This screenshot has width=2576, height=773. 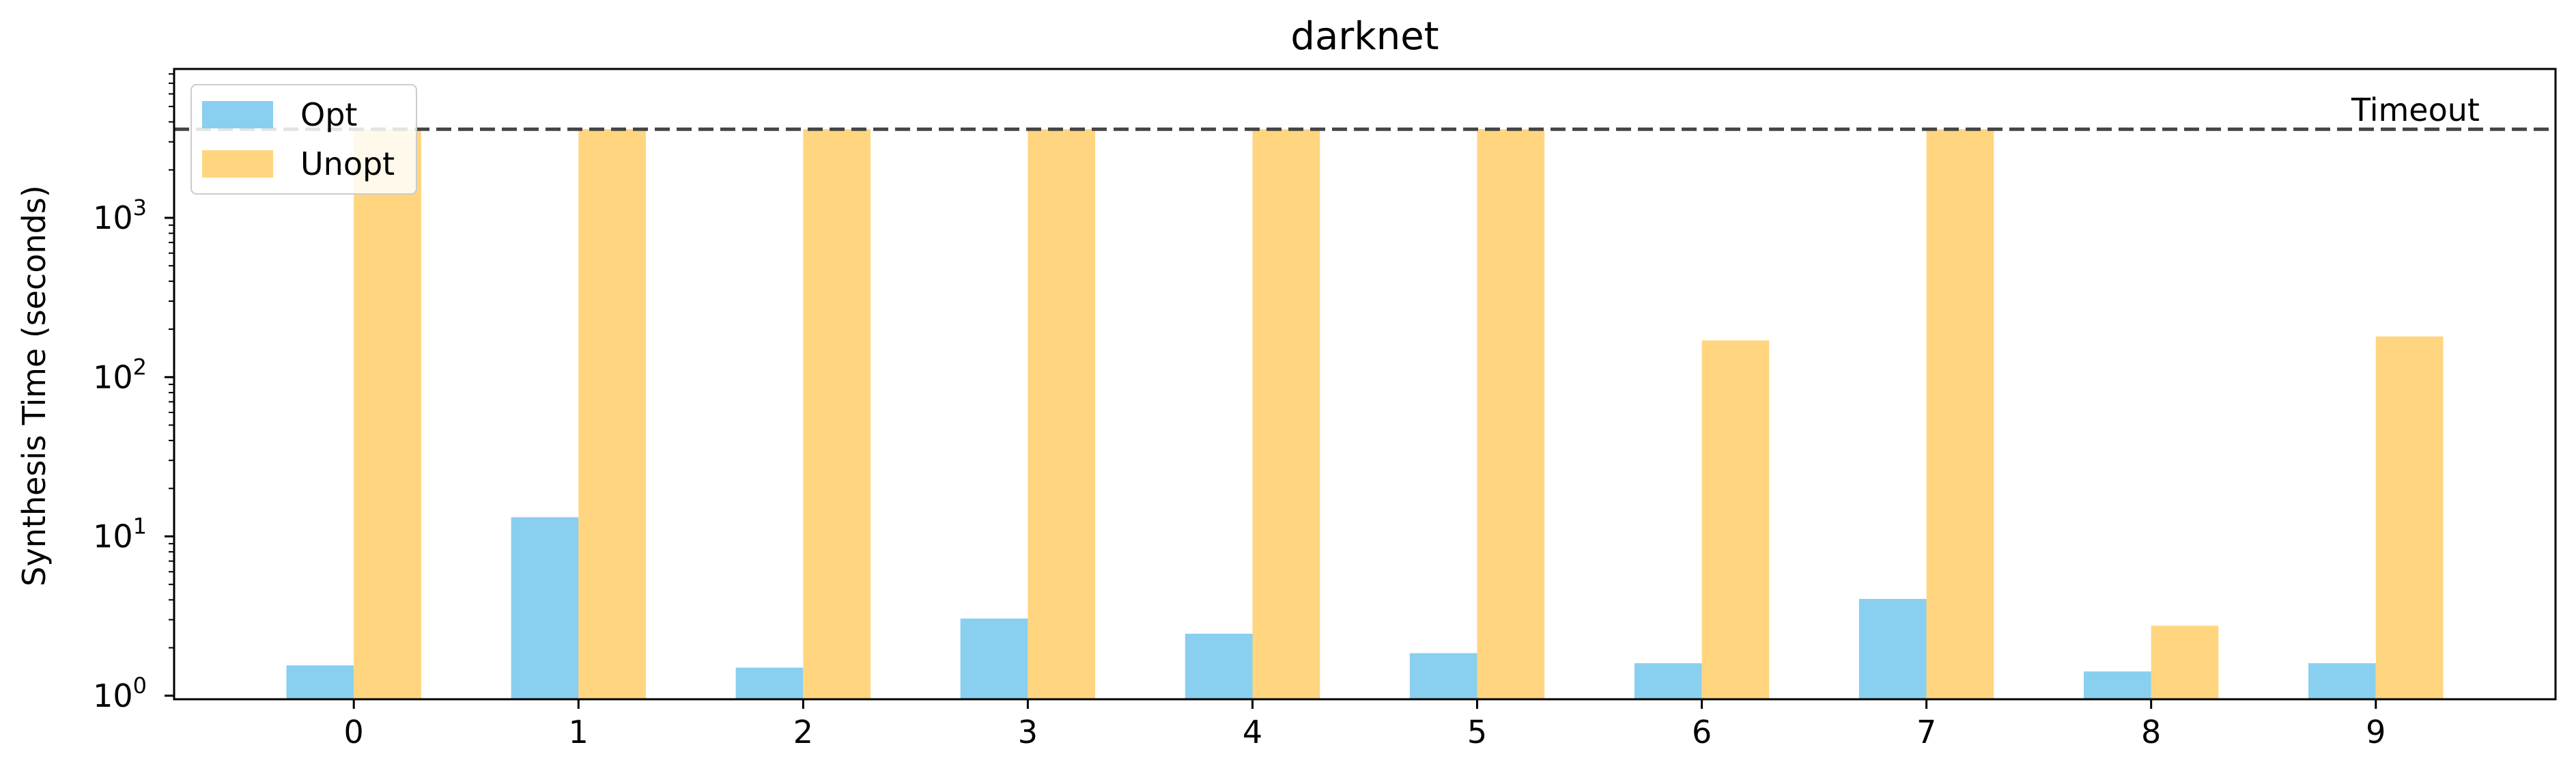 What do you see at coordinates (303, 139) in the screenshot?
I see `legend: Opt Unopt` at bounding box center [303, 139].